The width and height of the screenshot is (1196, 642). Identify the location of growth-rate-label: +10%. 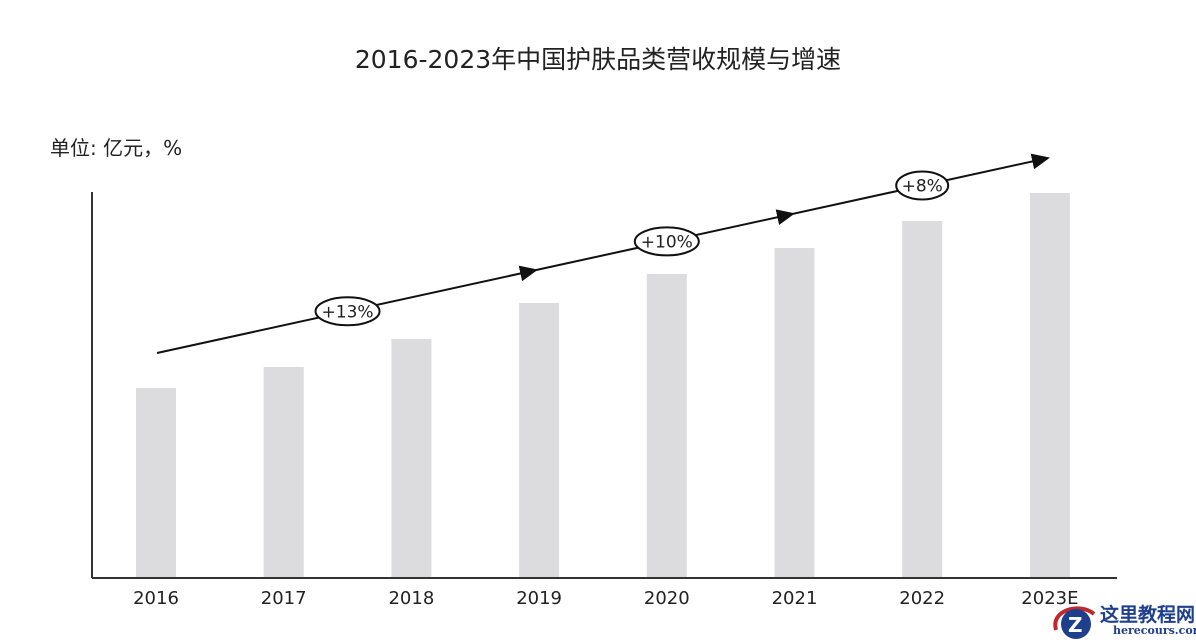
(667, 242).